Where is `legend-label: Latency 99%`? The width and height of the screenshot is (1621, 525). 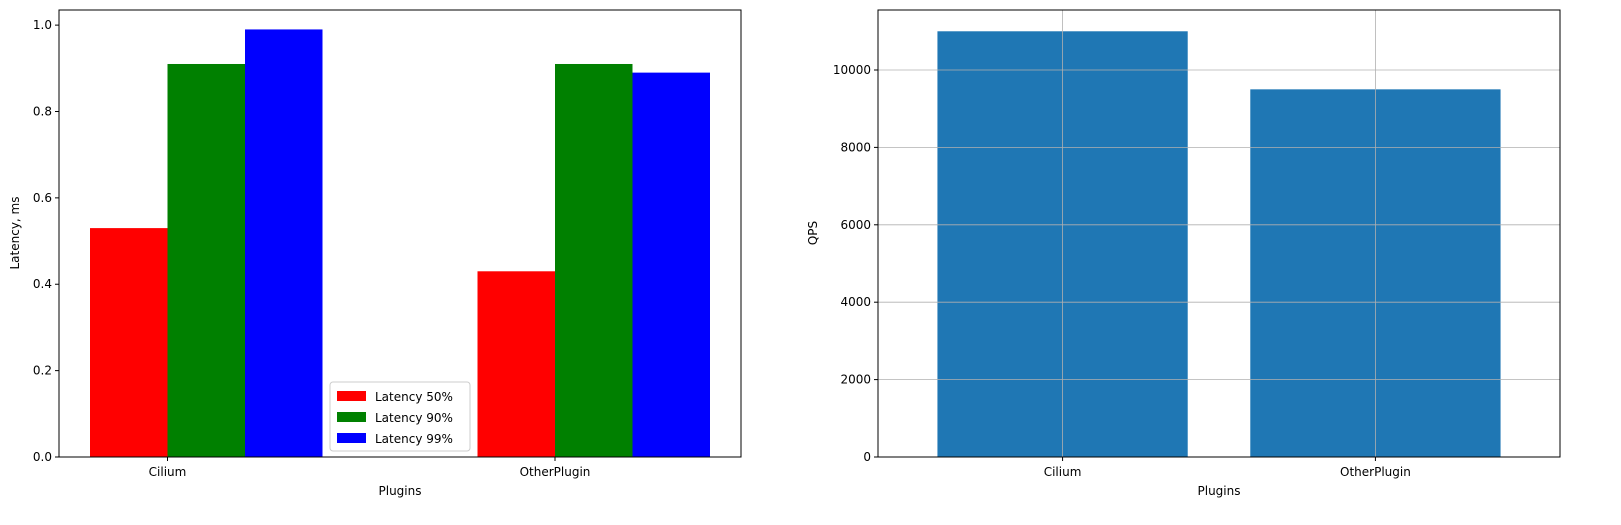 legend-label: Latency 99% is located at coordinates (414, 439).